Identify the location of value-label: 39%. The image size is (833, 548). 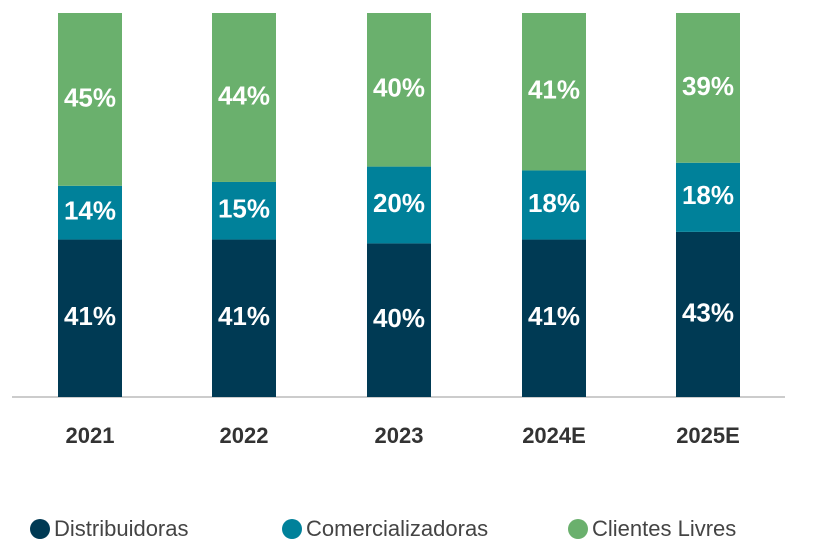
(708, 86).